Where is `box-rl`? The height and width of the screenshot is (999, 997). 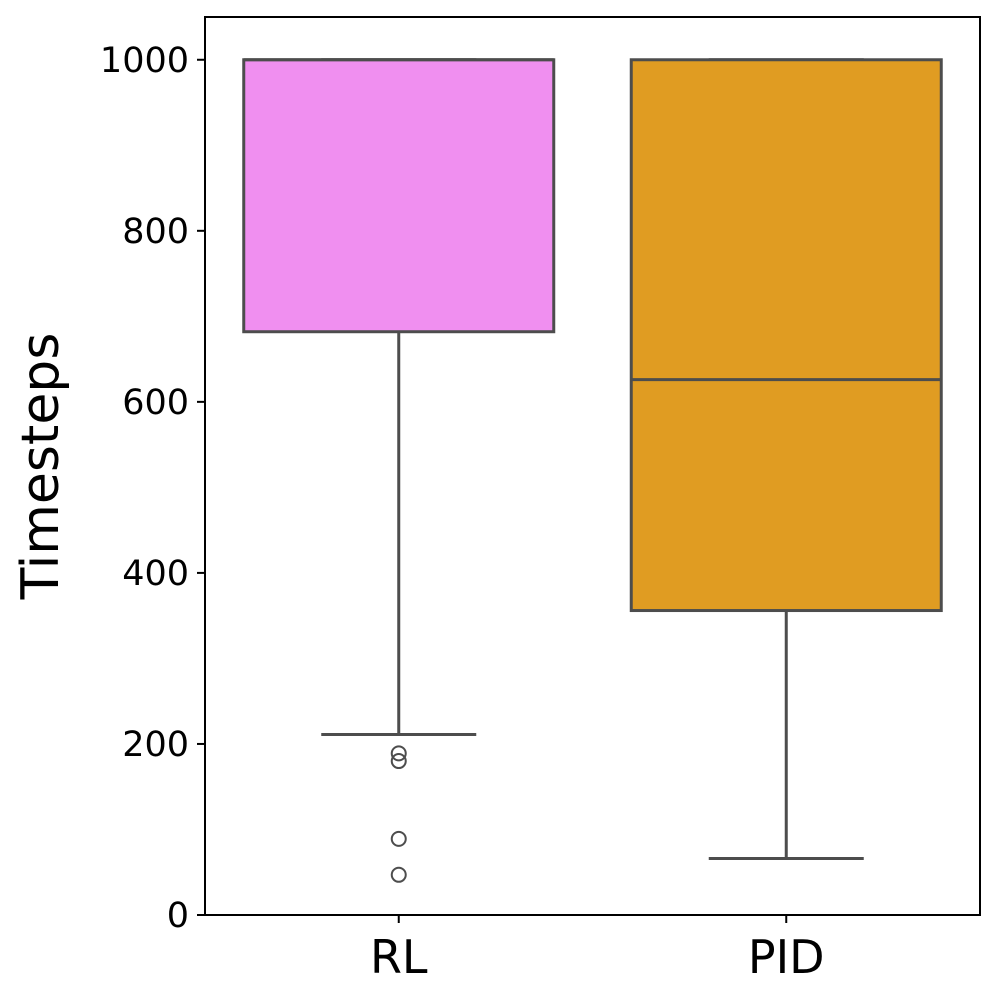 box-rl is located at coordinates (399, 196).